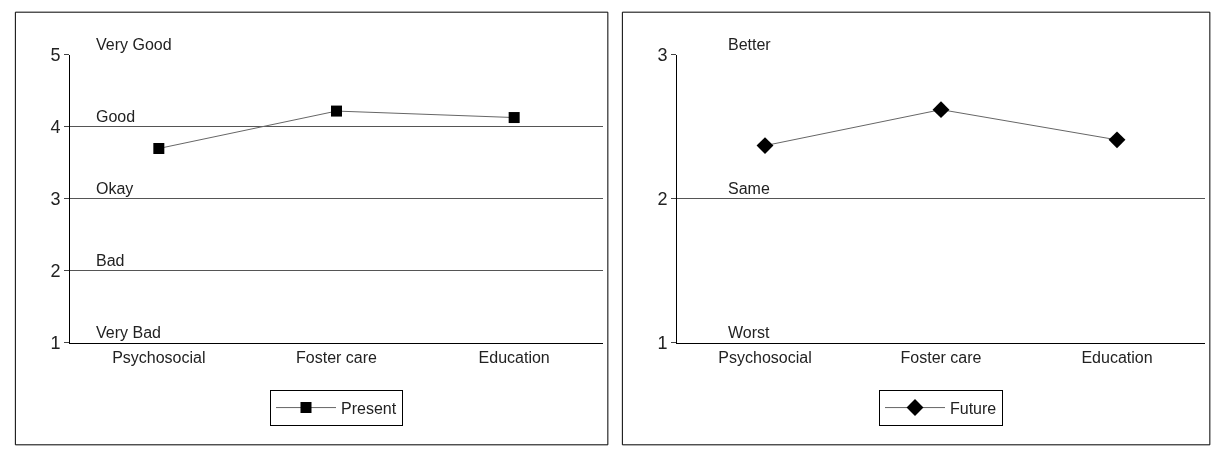  I want to click on annotation: Good, so click(116, 116).